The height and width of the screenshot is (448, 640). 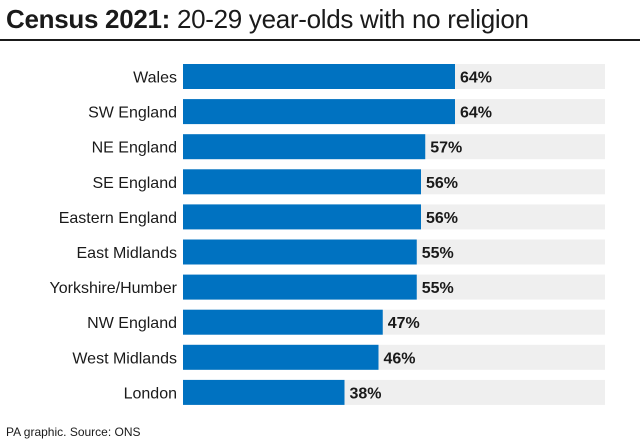 What do you see at coordinates (134, 148) in the screenshot?
I see `category-label: NE England` at bounding box center [134, 148].